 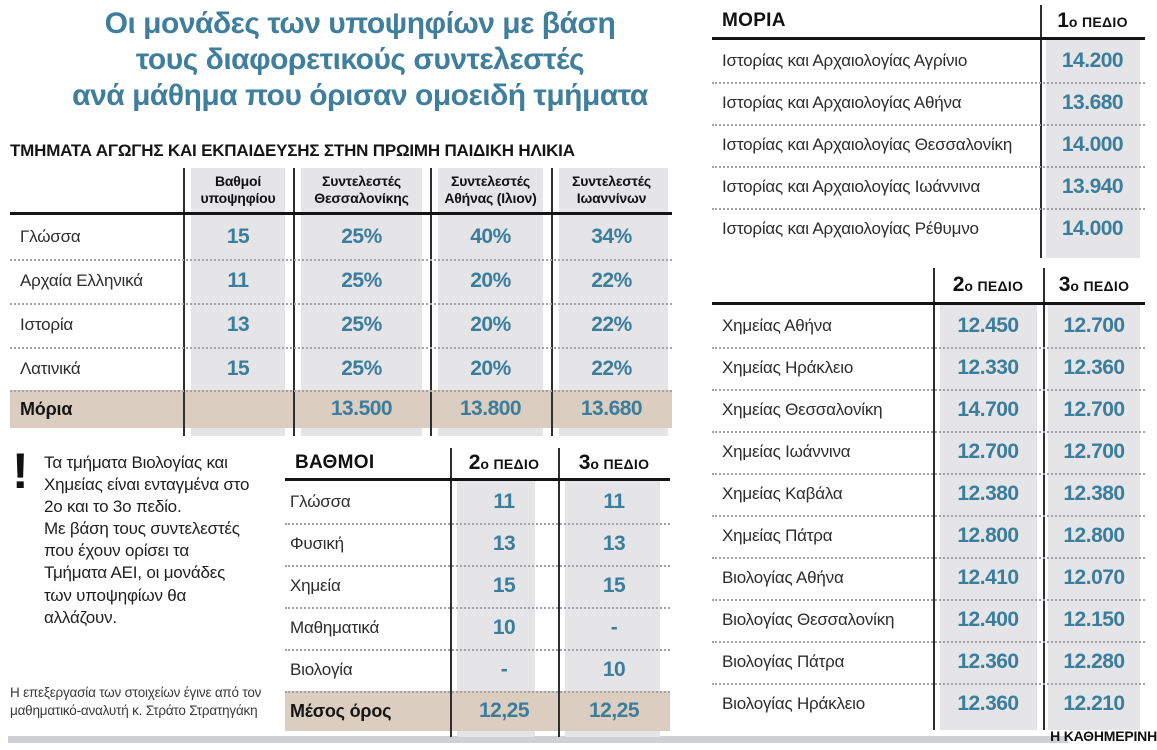 What do you see at coordinates (238, 409) in the screenshot?
I see `cell-value` at bounding box center [238, 409].